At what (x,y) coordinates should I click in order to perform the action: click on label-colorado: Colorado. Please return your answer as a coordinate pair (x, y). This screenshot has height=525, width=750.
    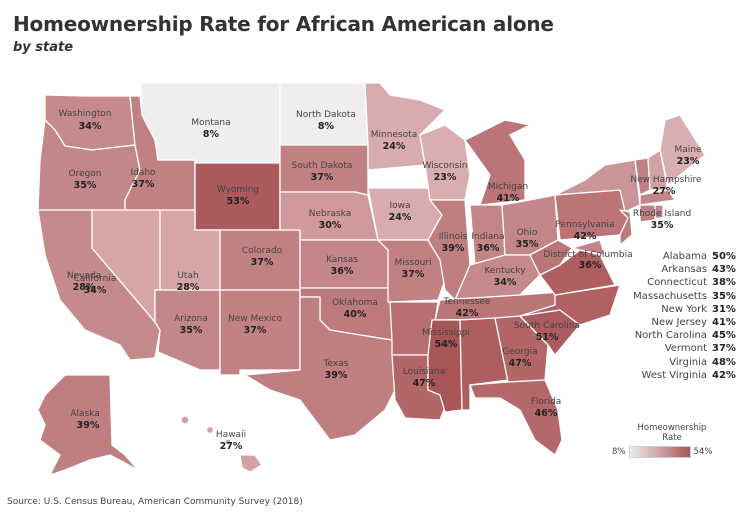
    Looking at the image, I should click on (262, 251).